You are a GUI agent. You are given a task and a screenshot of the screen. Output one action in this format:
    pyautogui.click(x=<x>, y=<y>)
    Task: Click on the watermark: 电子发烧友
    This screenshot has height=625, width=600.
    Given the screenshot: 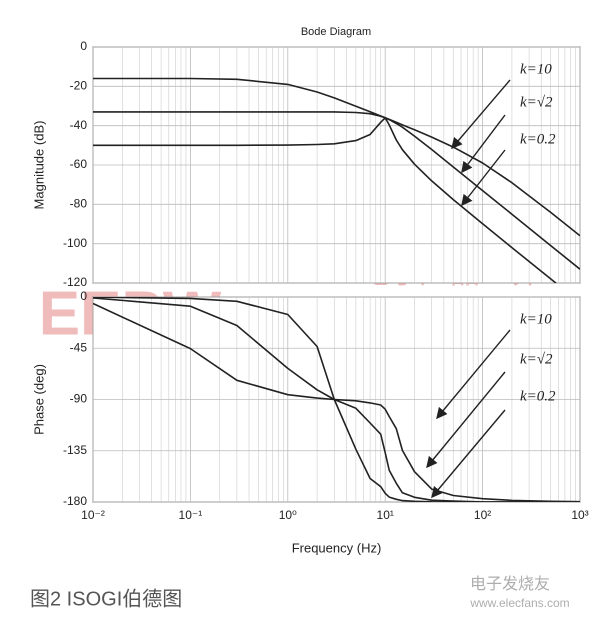 What is the action you would take?
    pyautogui.click(x=510, y=584)
    